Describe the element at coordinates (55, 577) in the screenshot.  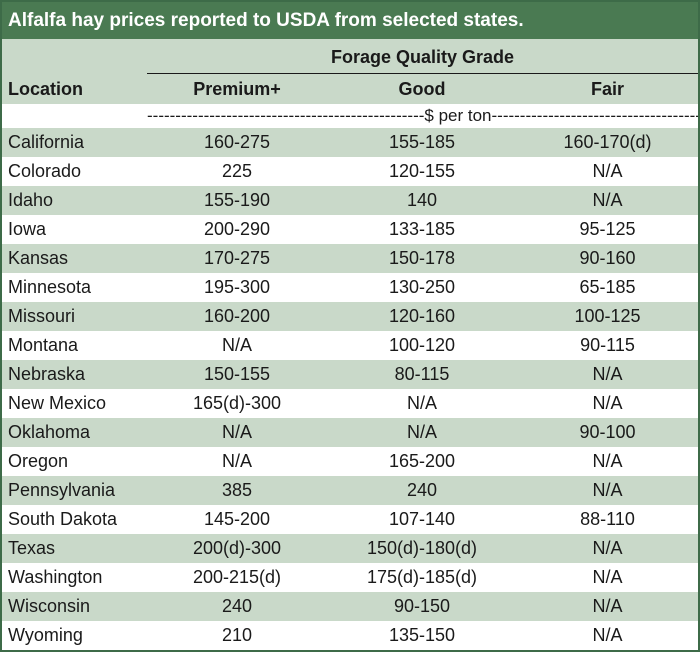
I see `cell-location: Washington` at that location.